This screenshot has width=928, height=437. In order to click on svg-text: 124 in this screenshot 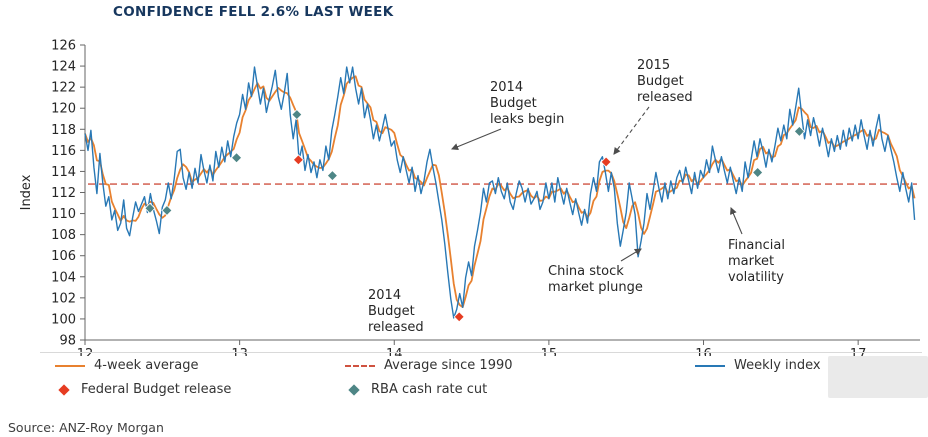, I will do `click(63, 67)`.